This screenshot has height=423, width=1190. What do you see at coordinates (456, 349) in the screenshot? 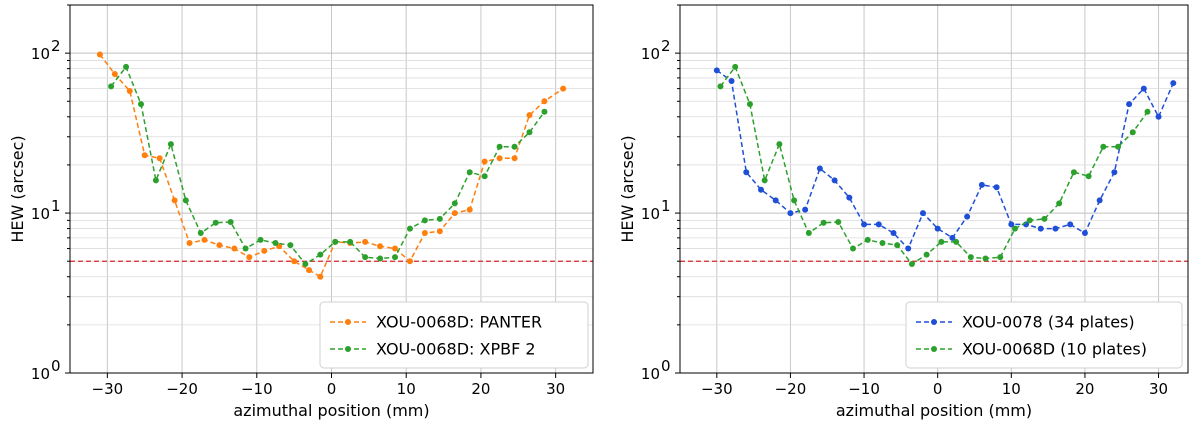
I see `legend-label: XOU-0068D: XPBF 2` at bounding box center [456, 349].